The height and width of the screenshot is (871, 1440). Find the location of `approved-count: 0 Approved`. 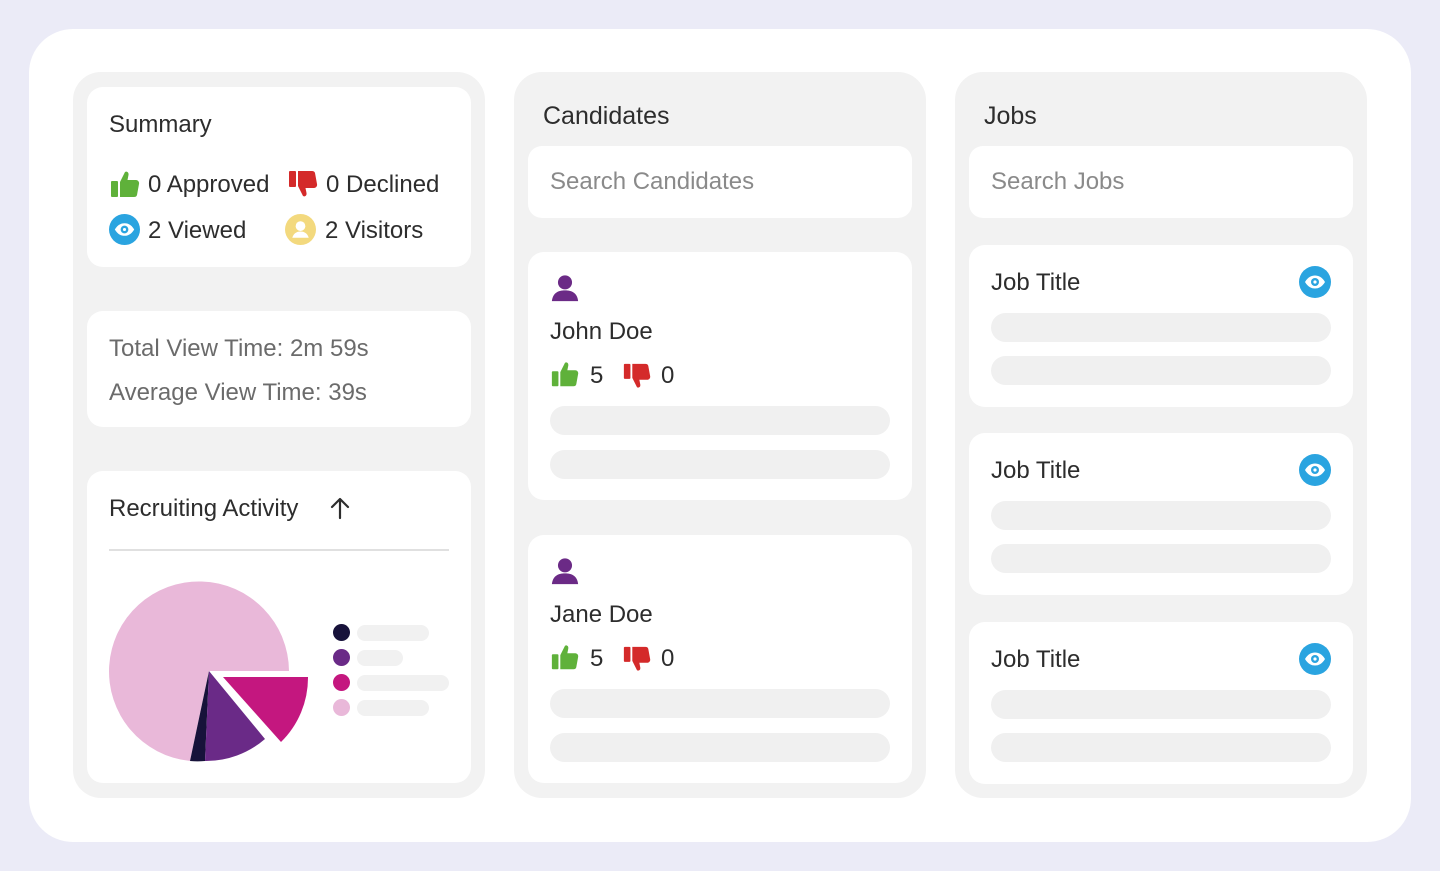

approved-count: 0 Approved is located at coordinates (209, 184).